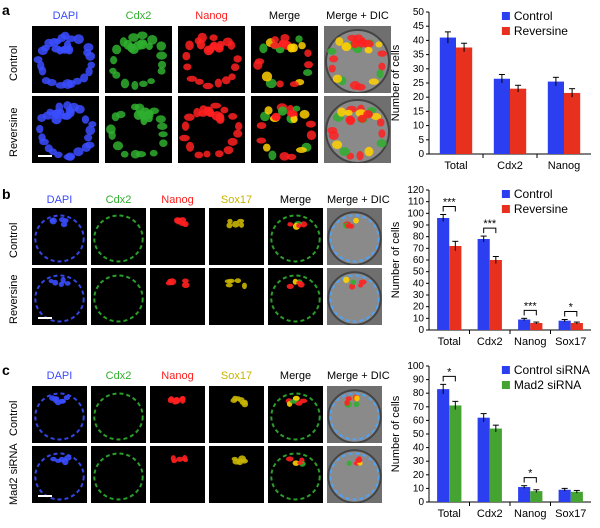 This screenshot has width=600, height=528. I want to click on y-tick-label: 25, so click(419, 83).